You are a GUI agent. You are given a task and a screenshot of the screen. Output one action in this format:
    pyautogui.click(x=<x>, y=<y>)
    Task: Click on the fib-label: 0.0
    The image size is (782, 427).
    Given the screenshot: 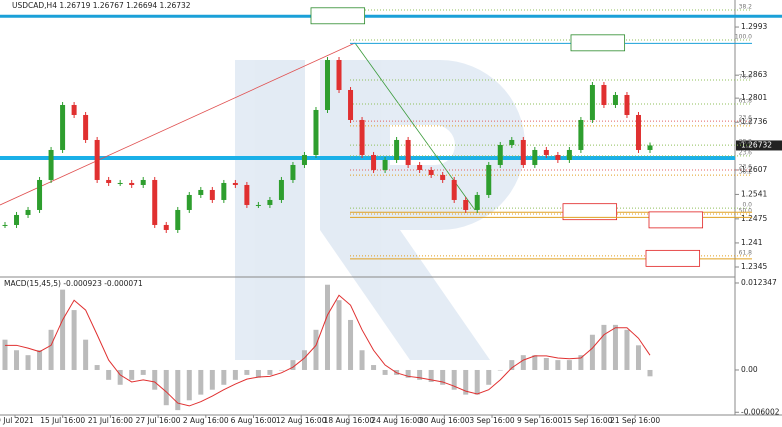 What is the action you would take?
    pyautogui.click(x=747, y=205)
    